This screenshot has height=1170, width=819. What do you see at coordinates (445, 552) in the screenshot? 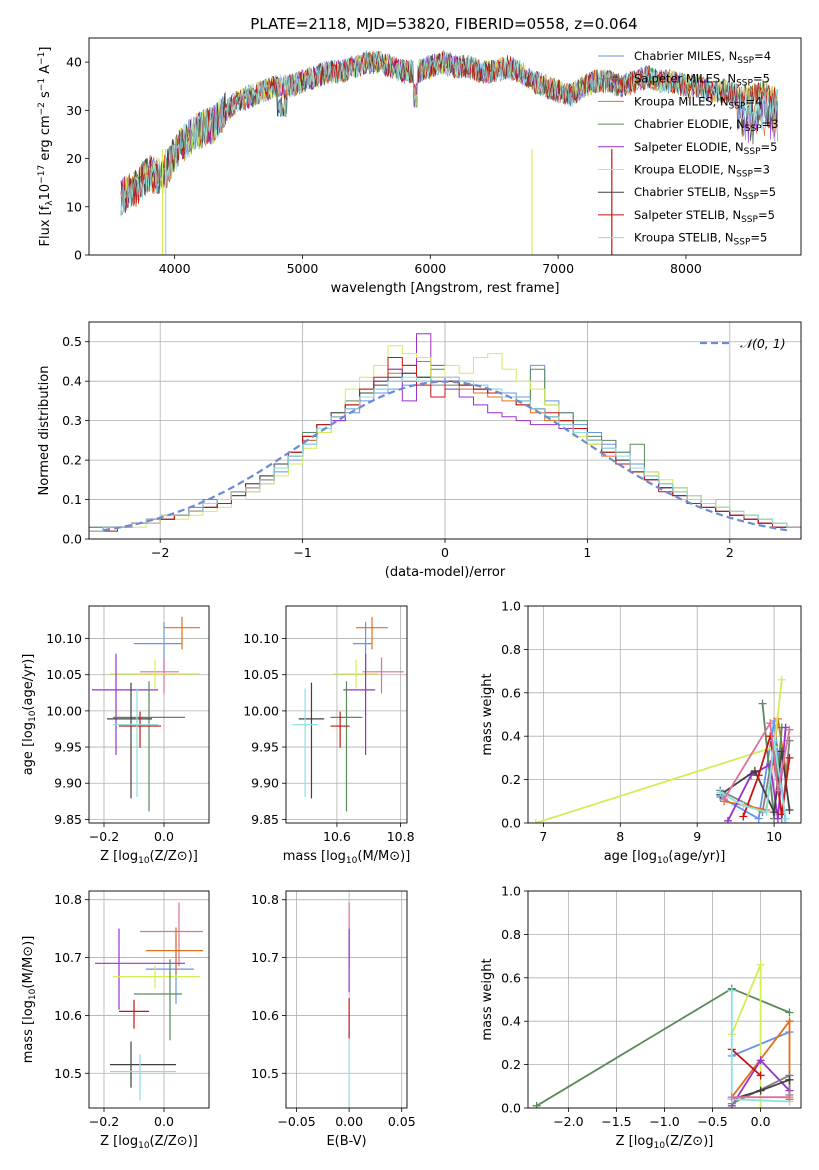
I see `x-tick-label: 0` at bounding box center [445, 552].